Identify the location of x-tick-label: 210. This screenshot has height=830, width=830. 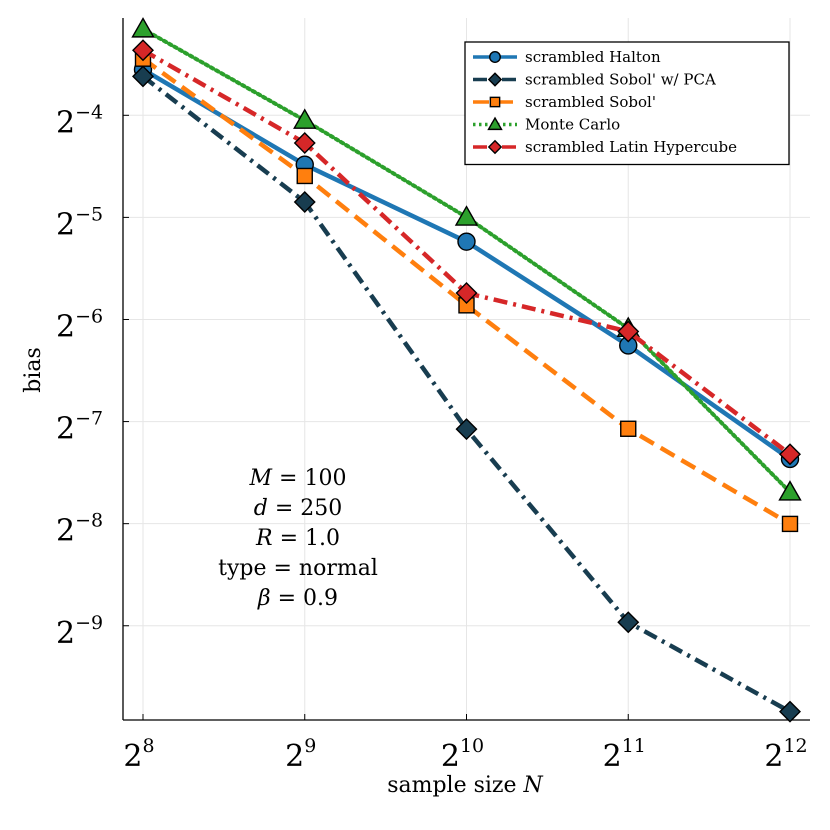
(462, 754).